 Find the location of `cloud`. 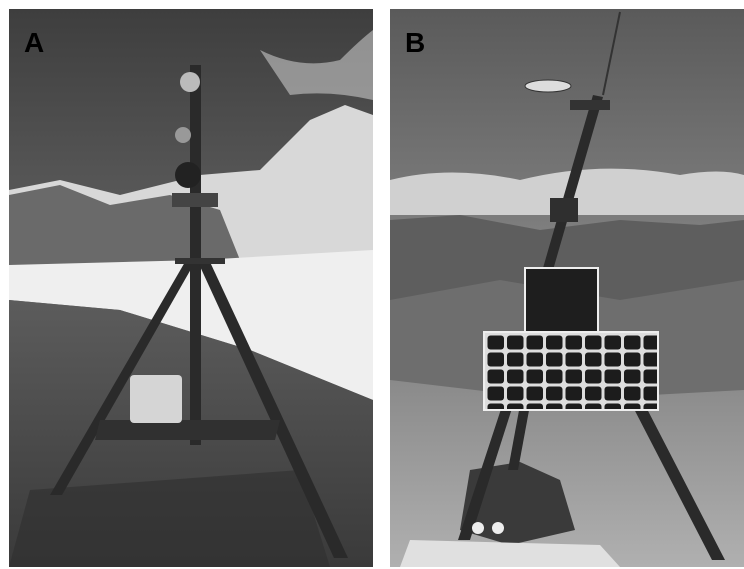

cloud is located at coordinates (316, 65).